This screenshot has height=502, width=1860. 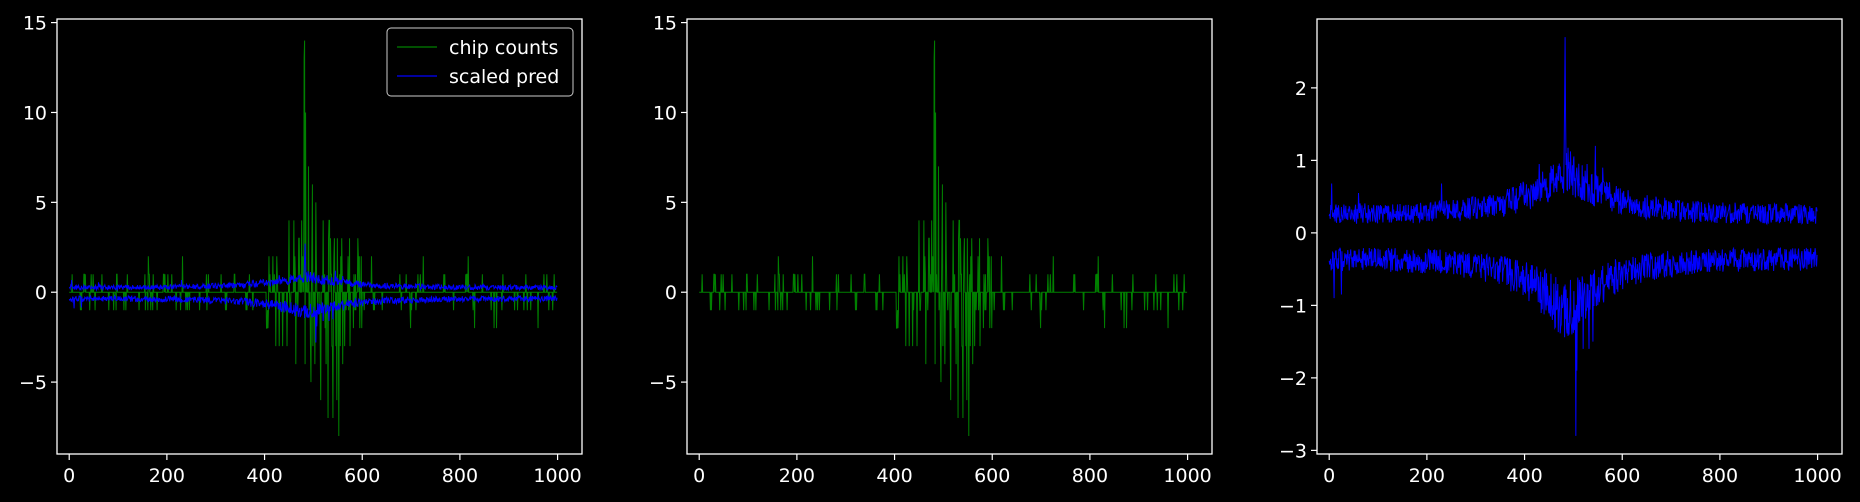 What do you see at coordinates (1293, 379) in the screenshot?
I see `y-tick-label: −2` at bounding box center [1293, 379].